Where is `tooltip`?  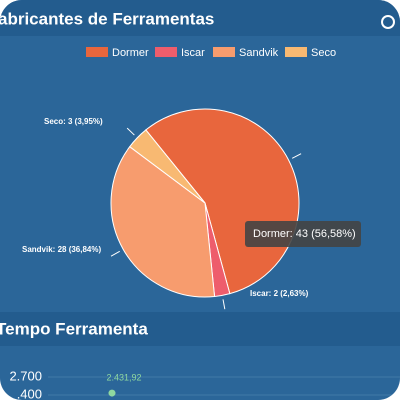
tooltip is located at coordinates (303, 234).